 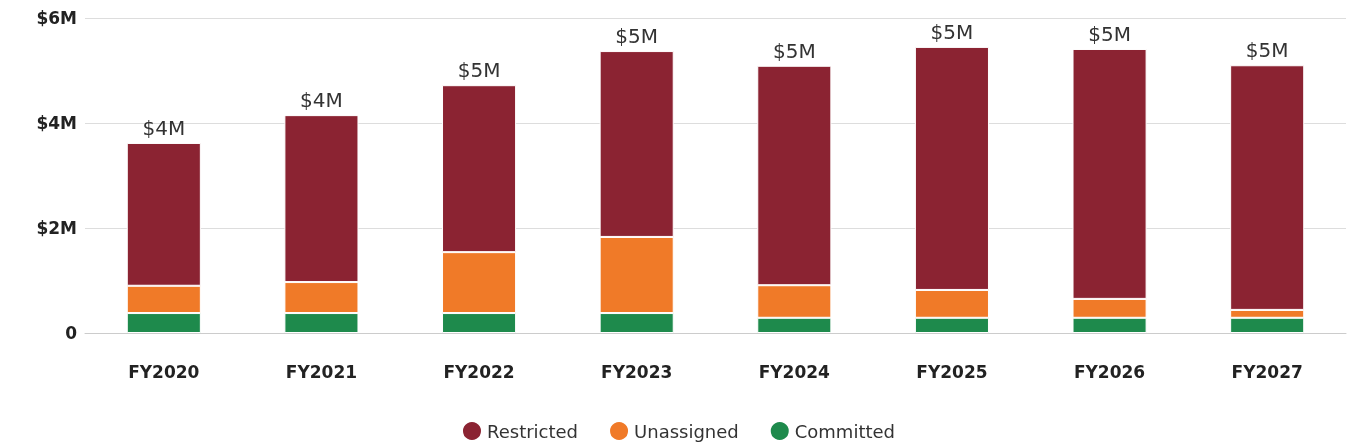 I want to click on x-tick-label: FY2024, so click(x=794, y=371).